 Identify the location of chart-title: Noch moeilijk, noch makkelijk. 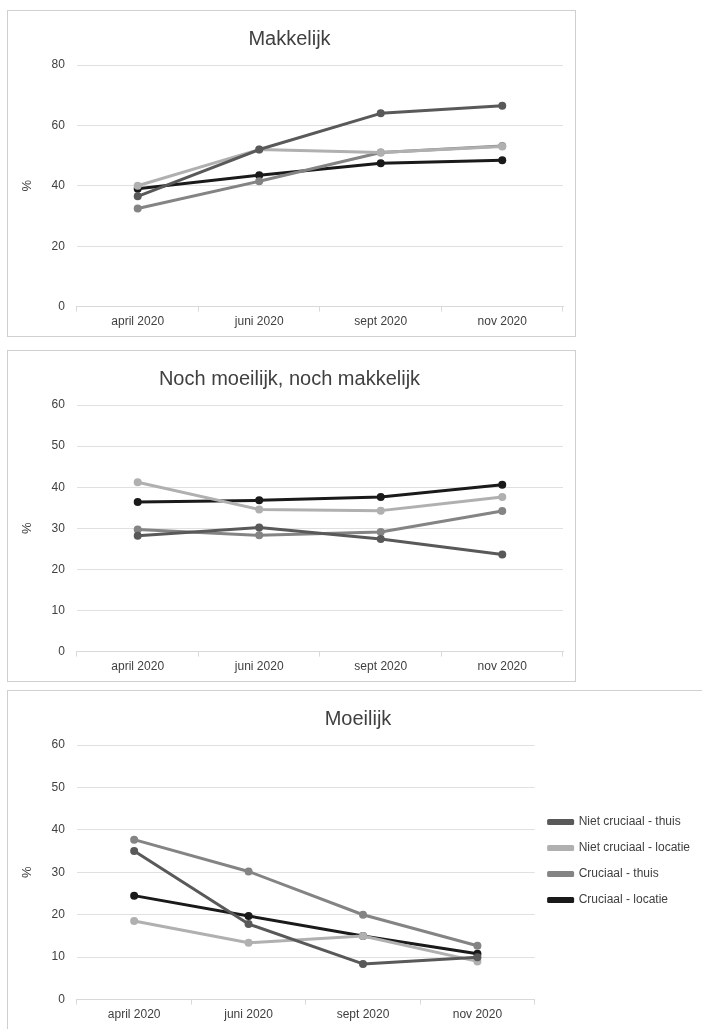
(290, 377).